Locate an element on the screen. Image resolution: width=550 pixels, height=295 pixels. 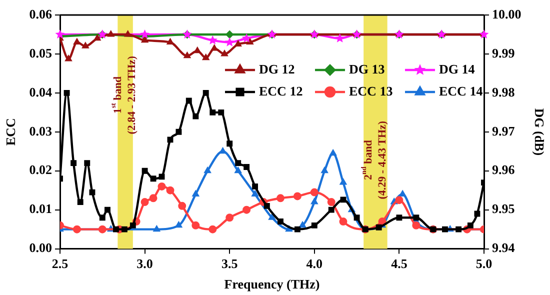
x-tick-label: 3.5 is located at coordinates (229, 263).